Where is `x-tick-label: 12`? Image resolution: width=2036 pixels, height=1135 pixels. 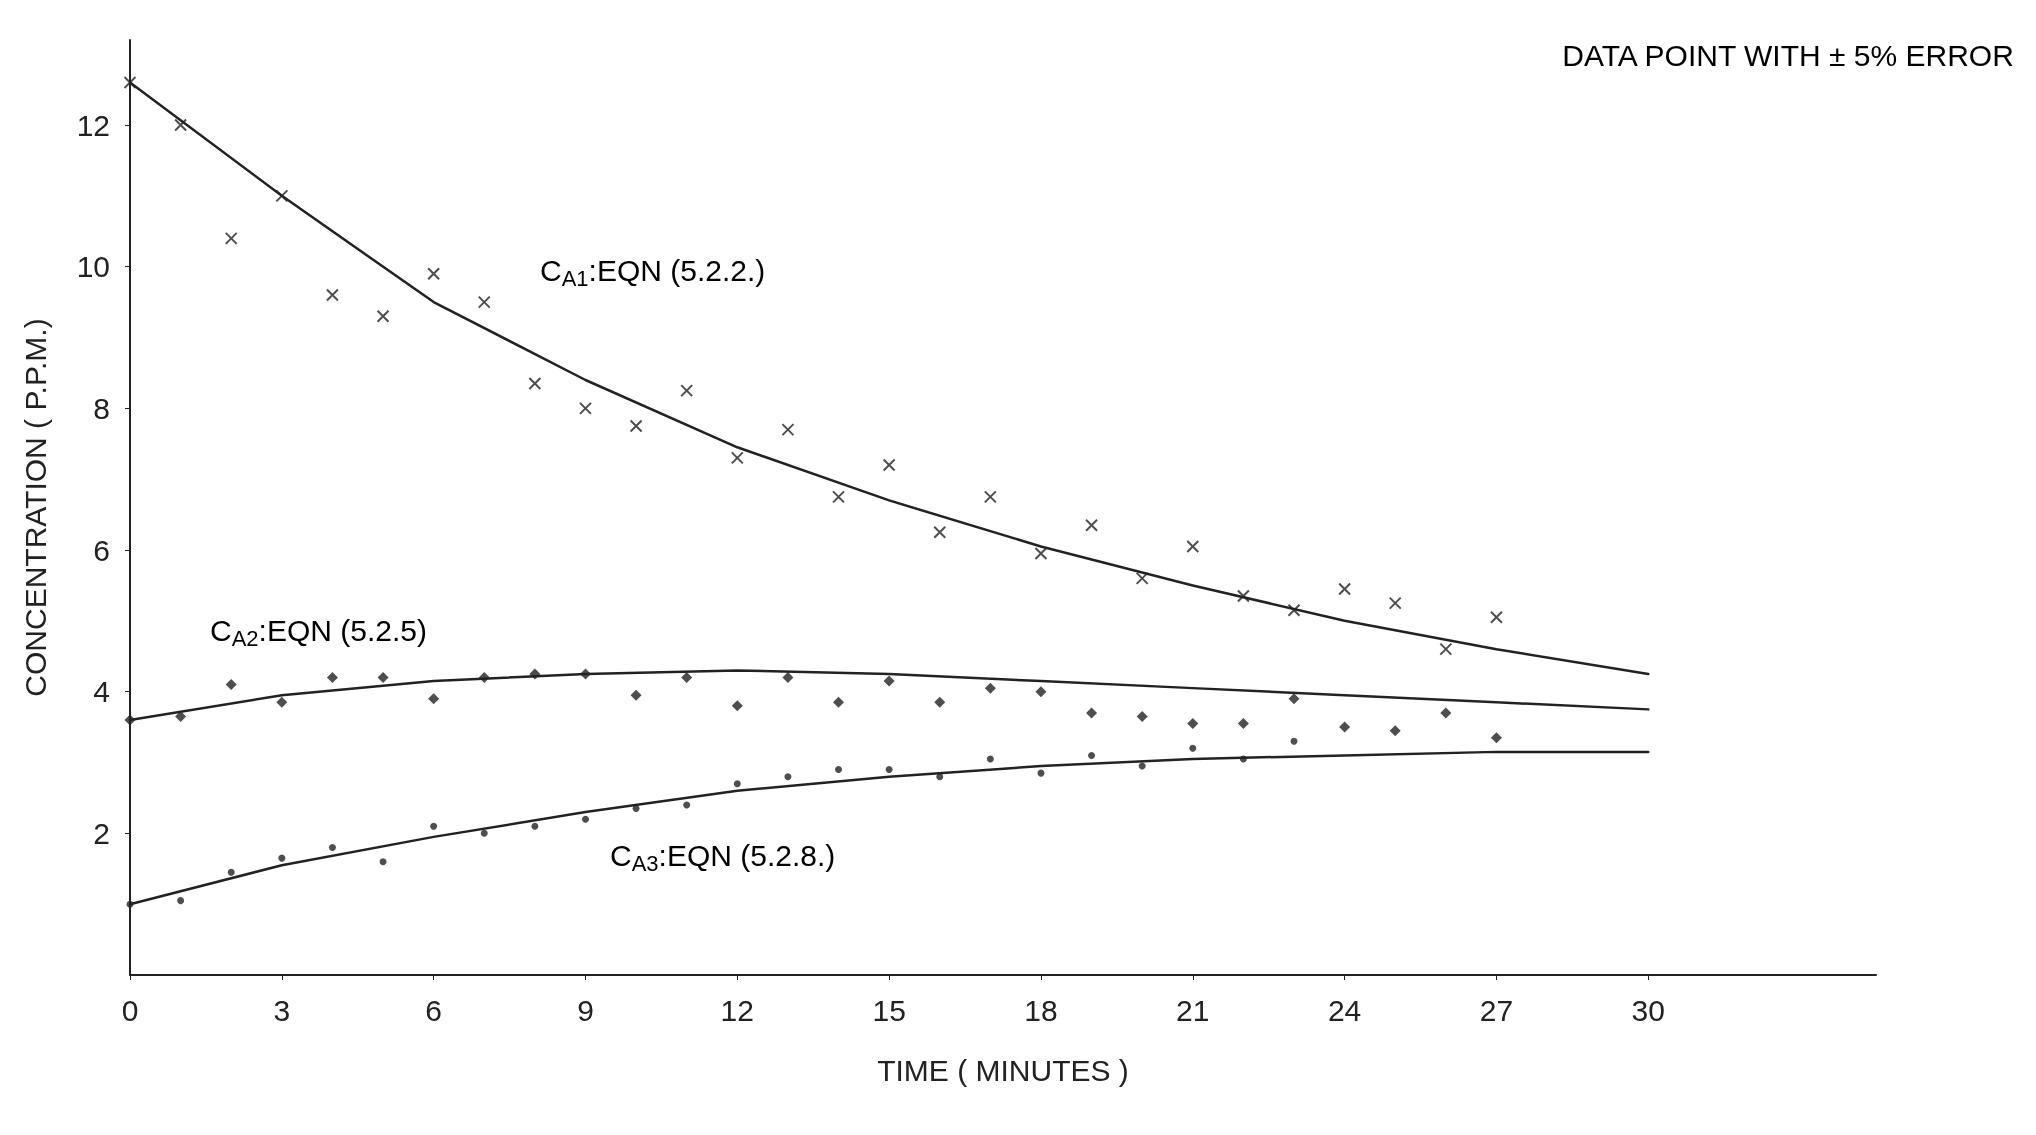 x-tick-label: 12 is located at coordinates (737, 1010).